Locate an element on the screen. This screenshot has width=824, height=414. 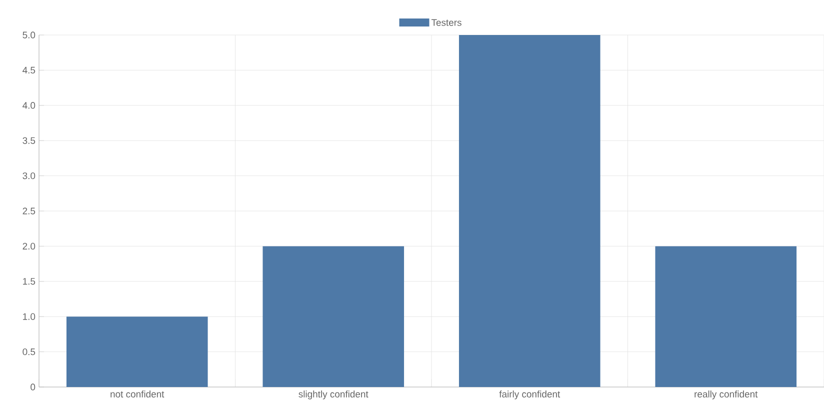
x-tick-label: not confident is located at coordinates (137, 394).